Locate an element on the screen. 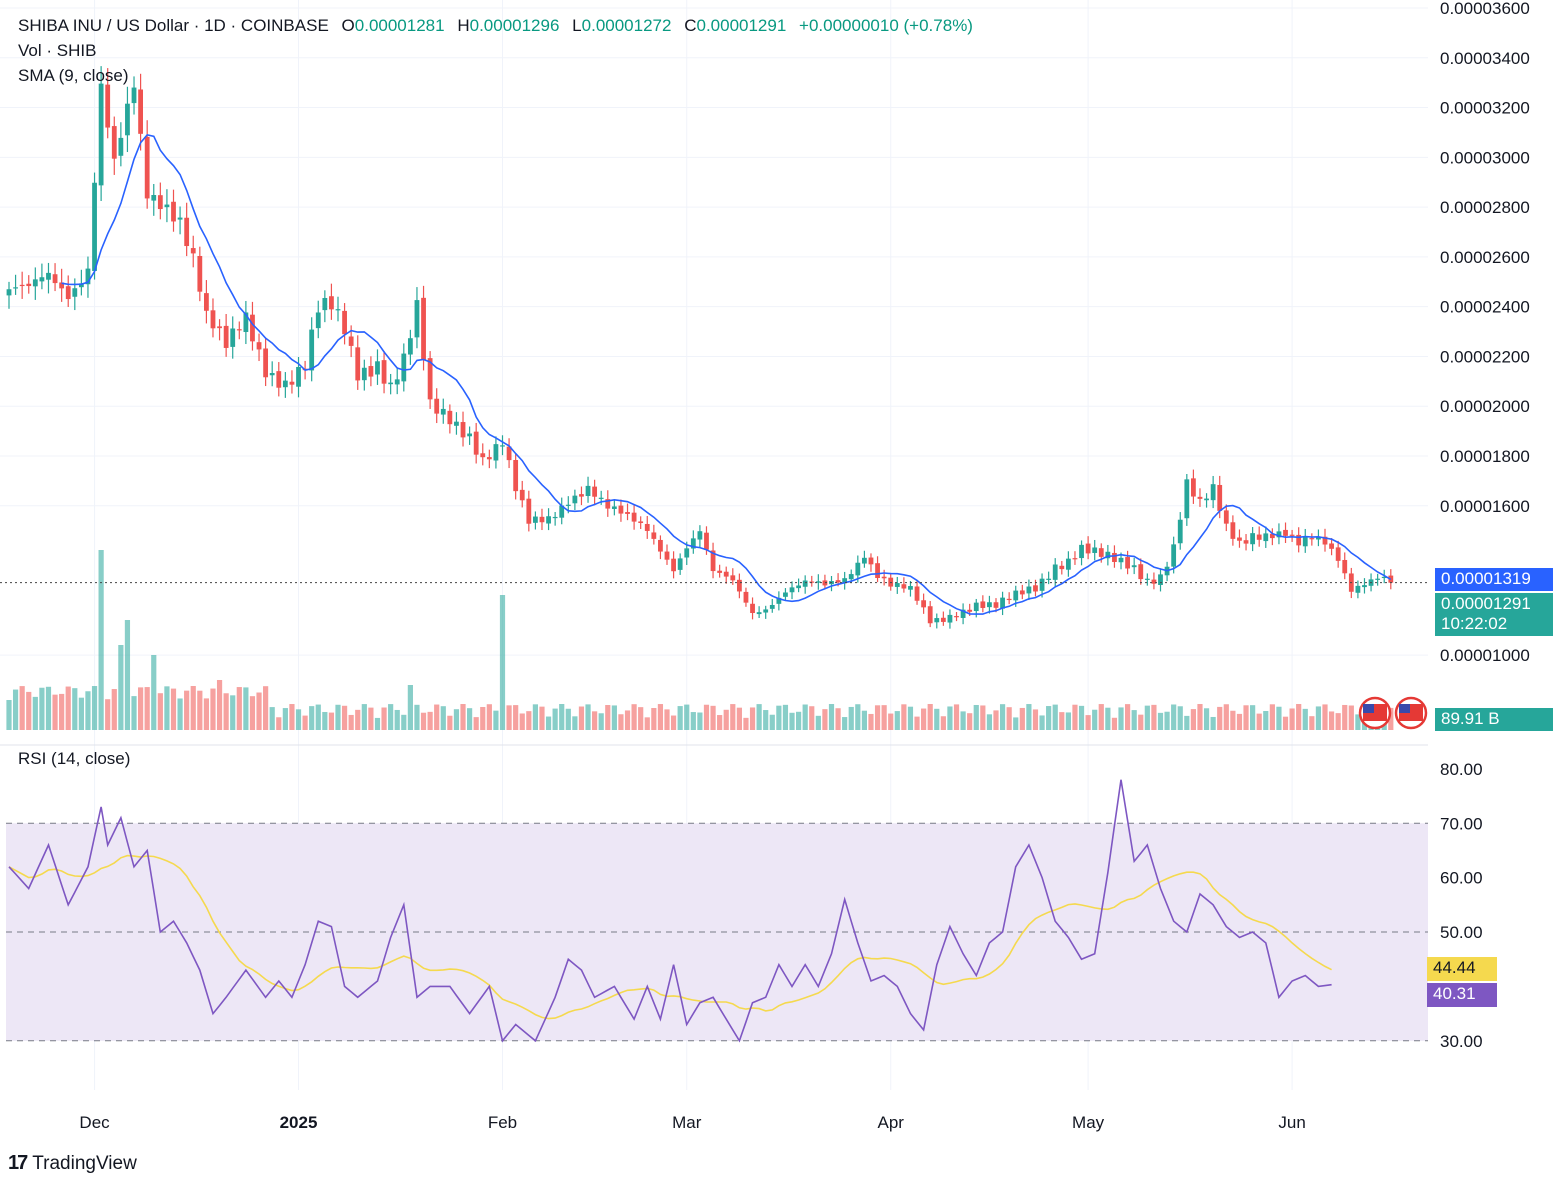 This screenshot has height=1196, width=1560. tradingview-logo: 17 TradingView is located at coordinates (72, 1163).